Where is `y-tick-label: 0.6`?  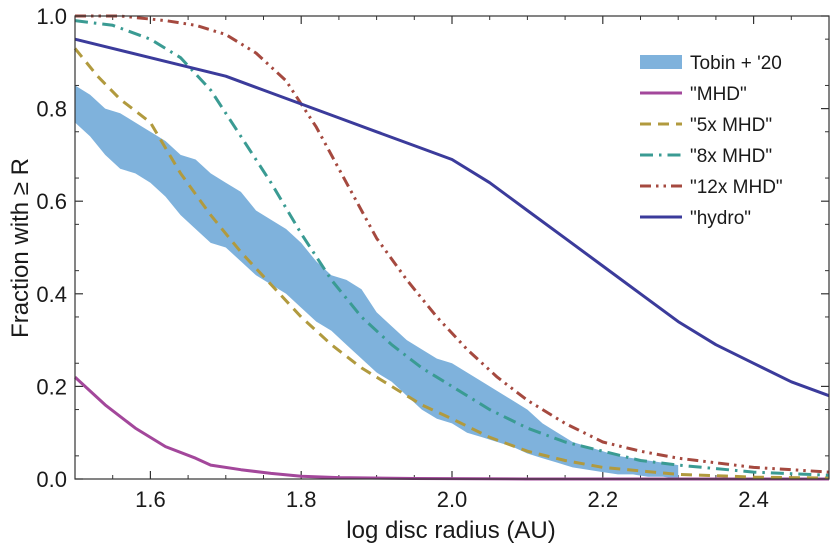 y-tick-label: 0.6 is located at coordinates (51, 201).